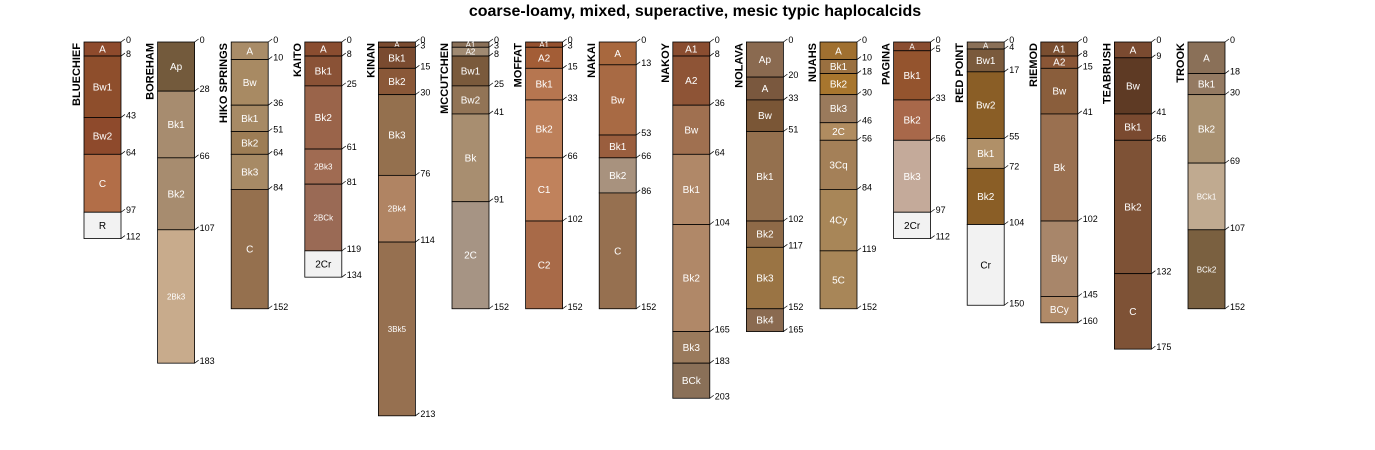 This screenshot has height=450, width=1375. Describe the element at coordinates (352, 84) in the screenshot. I see `depth-label: 25` at that location.